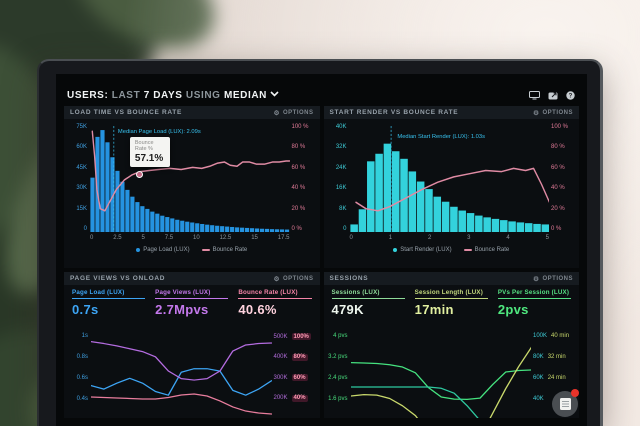  Describe the element at coordinates (230, 250) in the screenshot. I see `legend-label: Bounce Rate` at that location.